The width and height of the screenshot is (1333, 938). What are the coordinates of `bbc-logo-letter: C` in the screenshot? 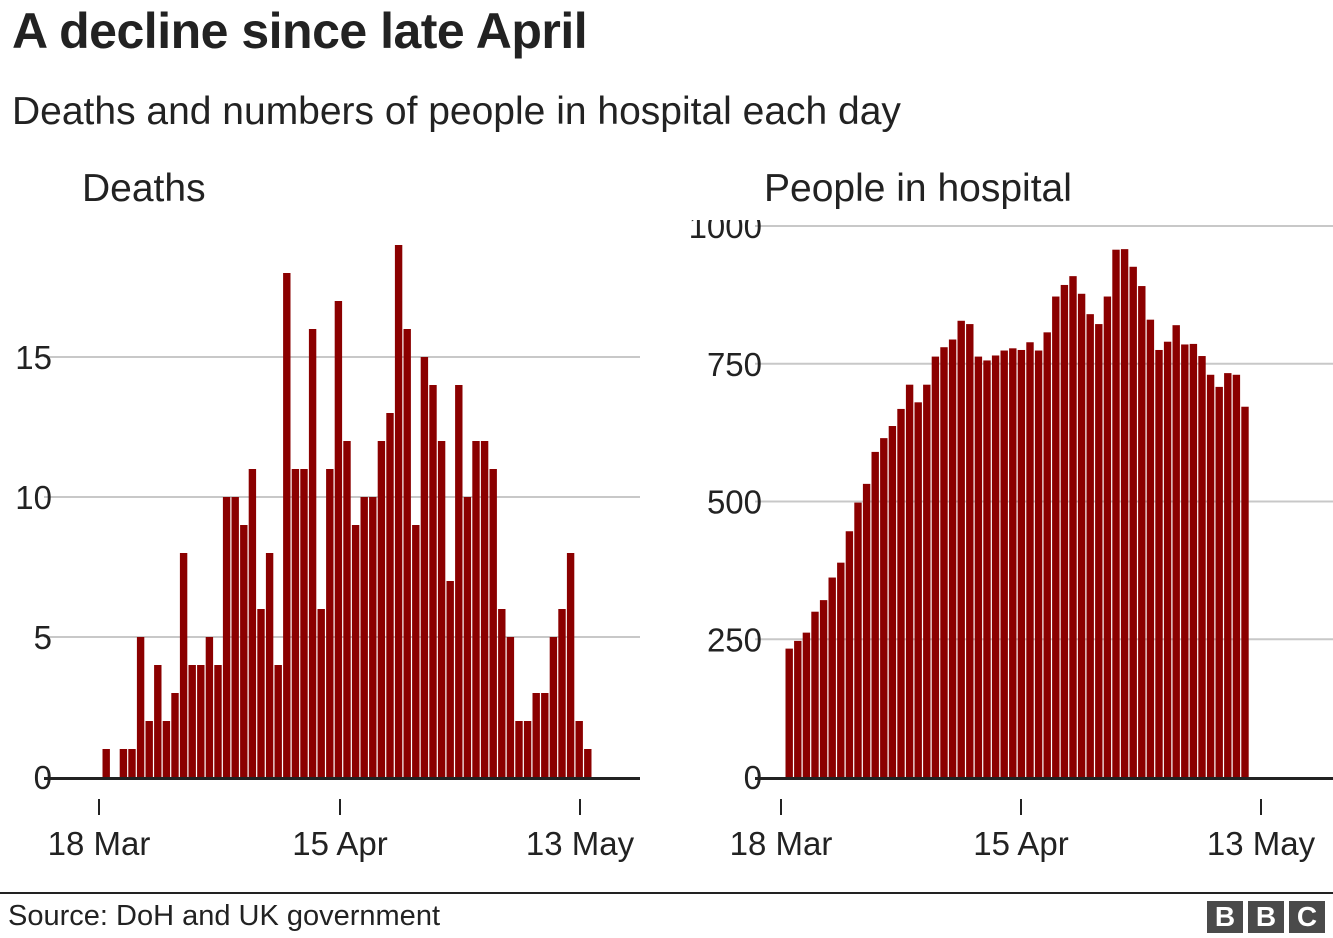 It's located at (1307, 917).